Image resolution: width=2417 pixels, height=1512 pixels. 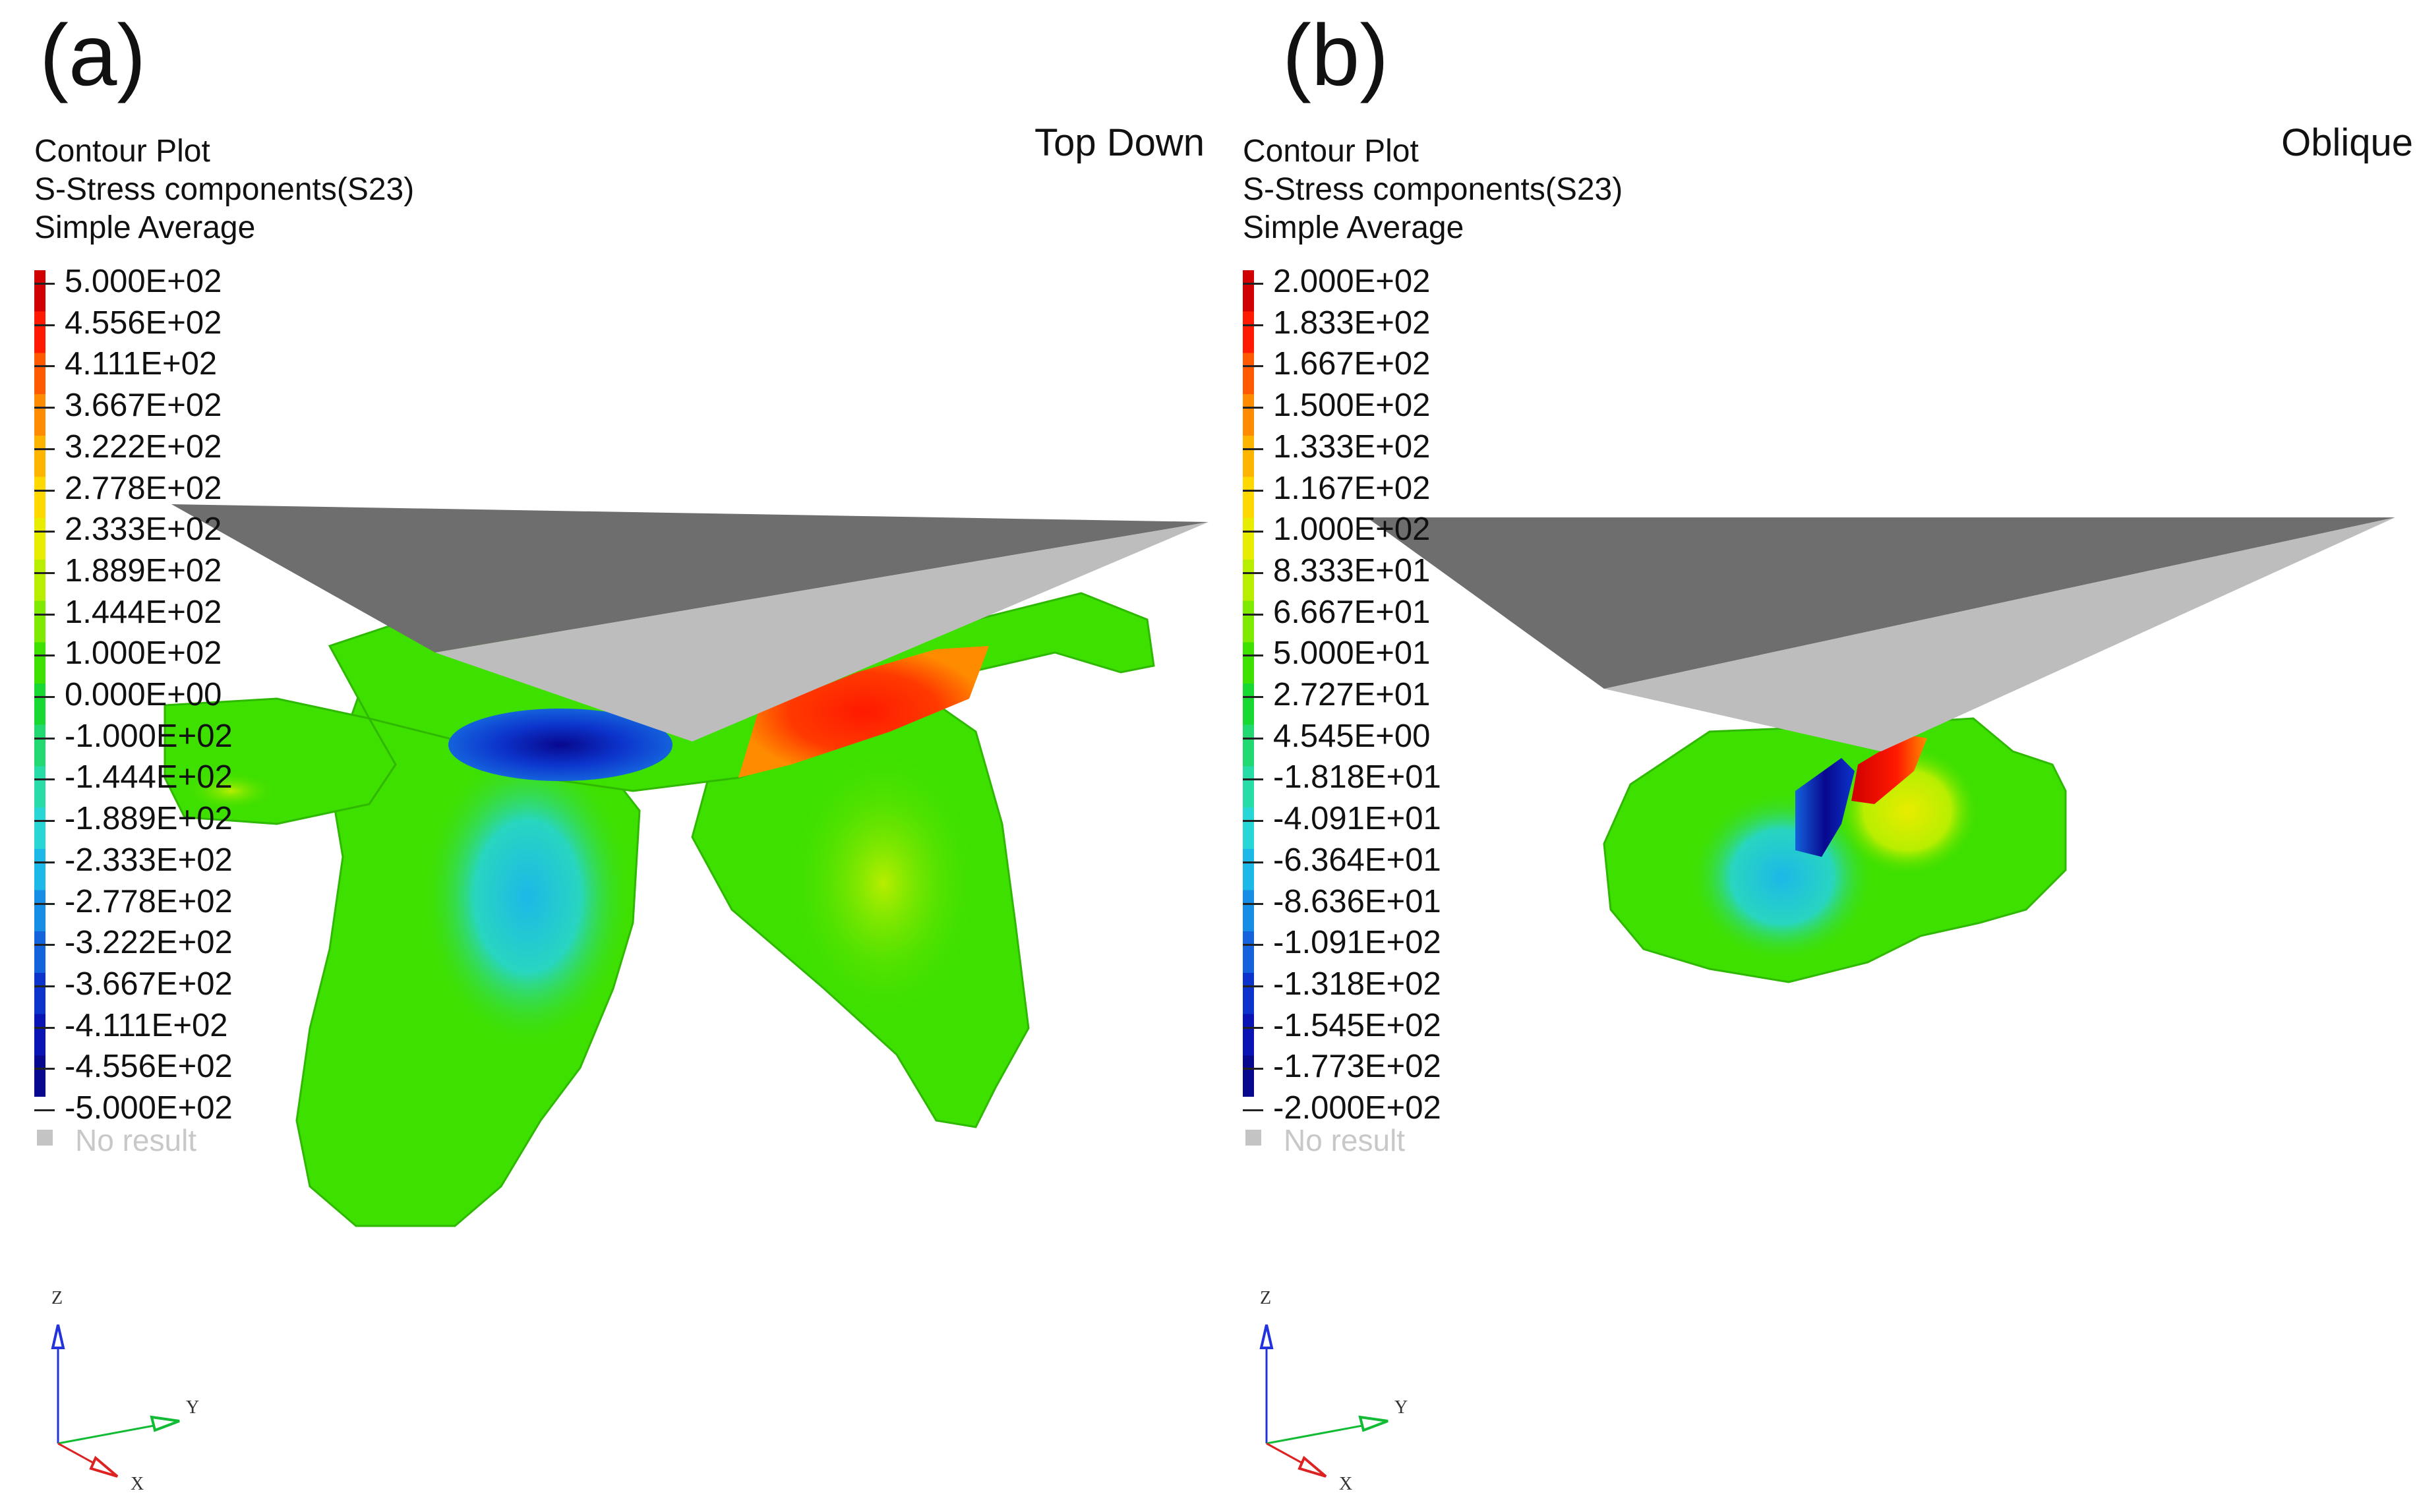 I want to click on view-label: Top Down, so click(x=1120, y=142).